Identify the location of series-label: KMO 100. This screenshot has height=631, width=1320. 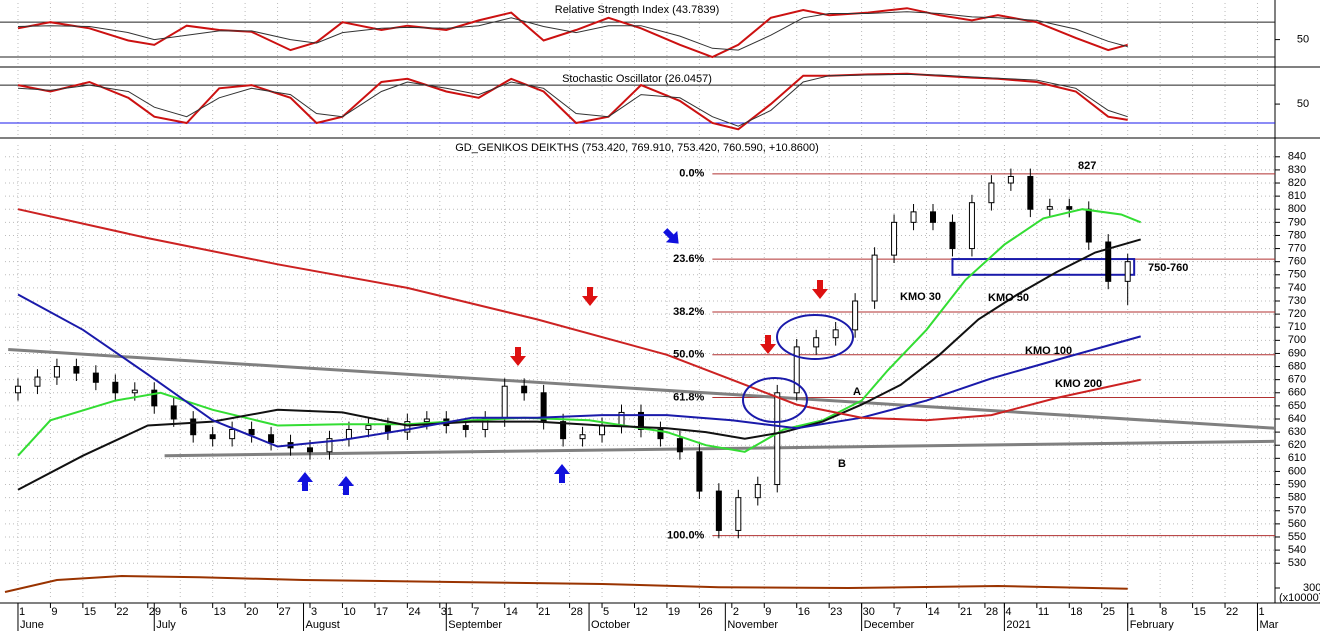
(1048, 351).